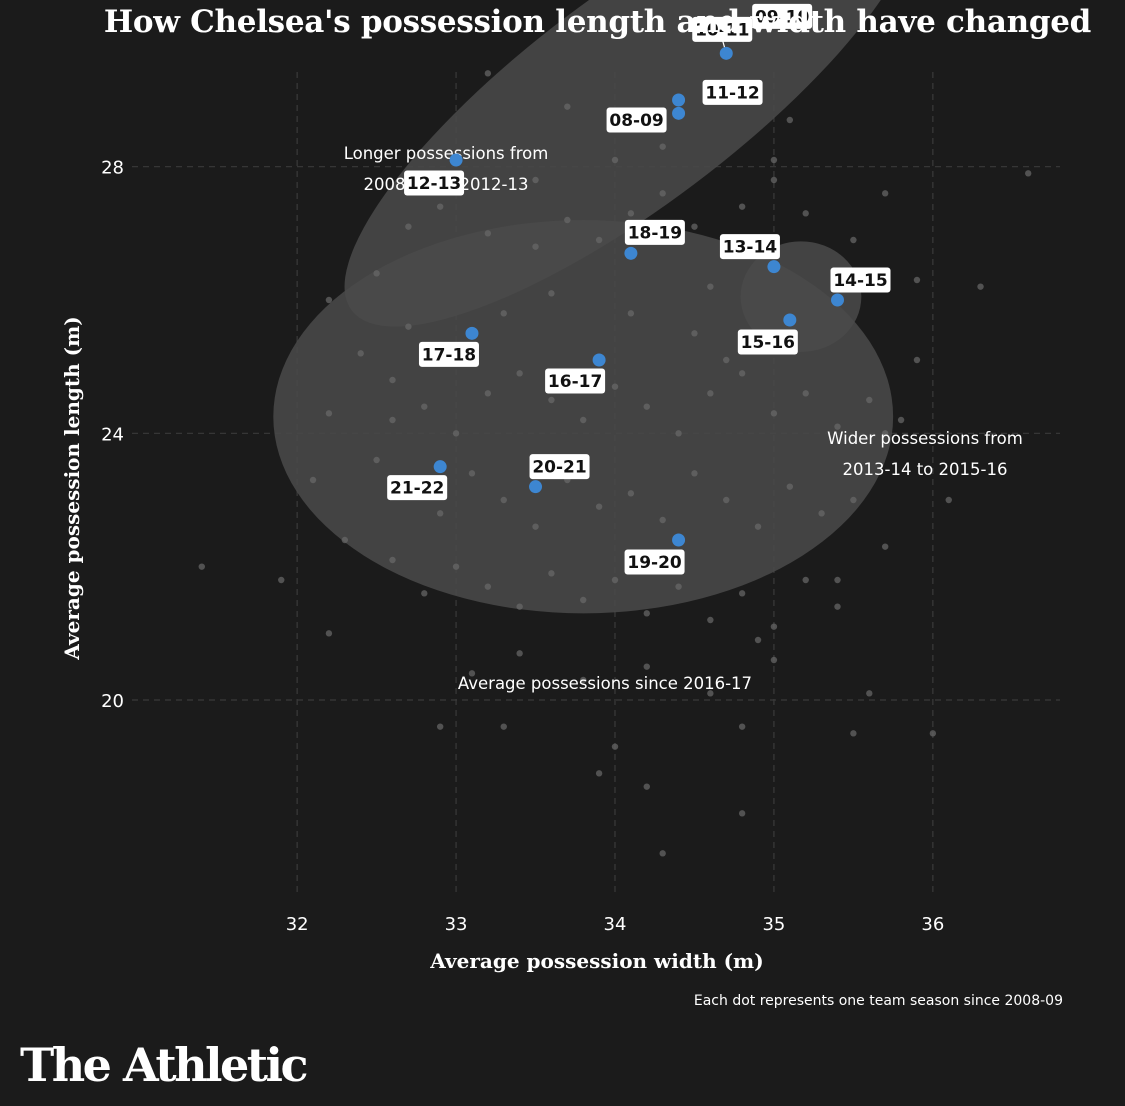  Describe the element at coordinates (446, 153) in the screenshot. I see `annotation-text: Longer possessions from` at that location.